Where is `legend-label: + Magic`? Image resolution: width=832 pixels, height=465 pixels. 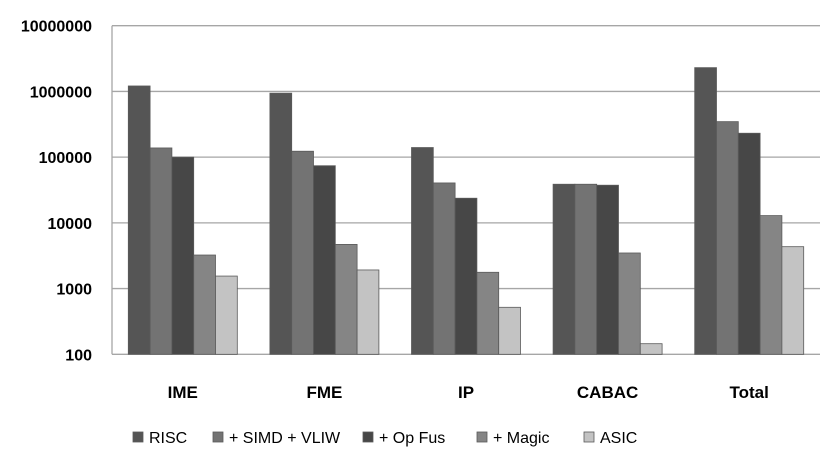
legend-label: + Magic is located at coordinates (521, 438).